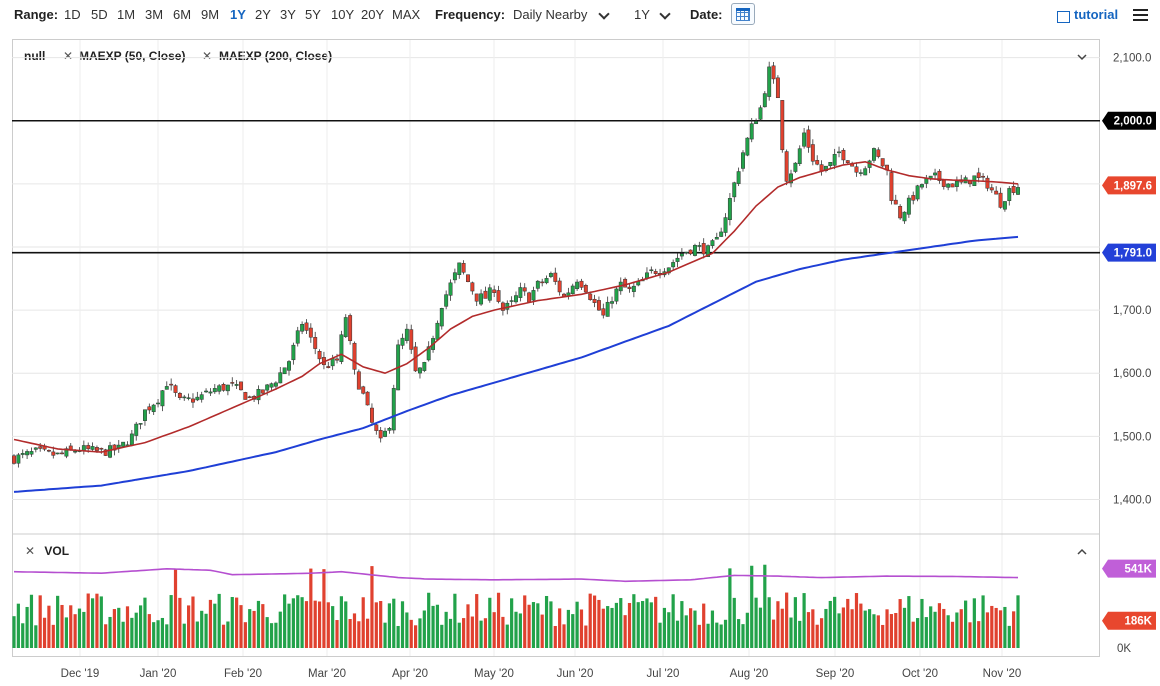 This screenshot has width=1160, height=686. I want to click on range-button-5y: 5Y, so click(313, 14).